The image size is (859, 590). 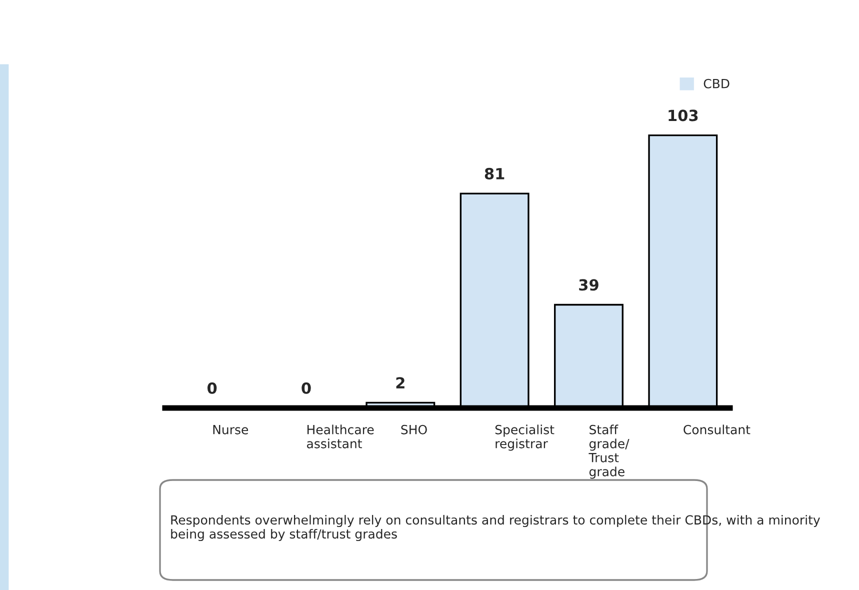 I want to click on x-tick-label: Specialist registrar, so click(x=524, y=437).